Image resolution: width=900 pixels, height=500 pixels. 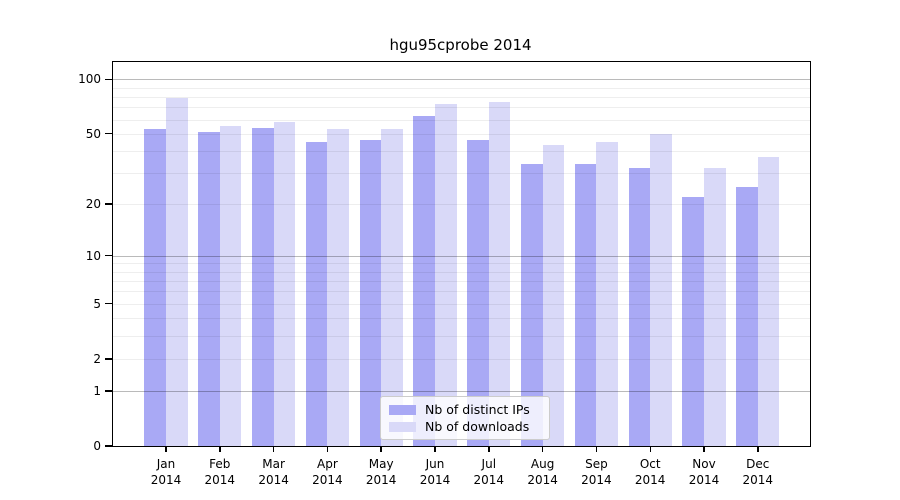 I want to click on legend-label-distinct-ips: Nb of distinct IPs, so click(x=477, y=409).